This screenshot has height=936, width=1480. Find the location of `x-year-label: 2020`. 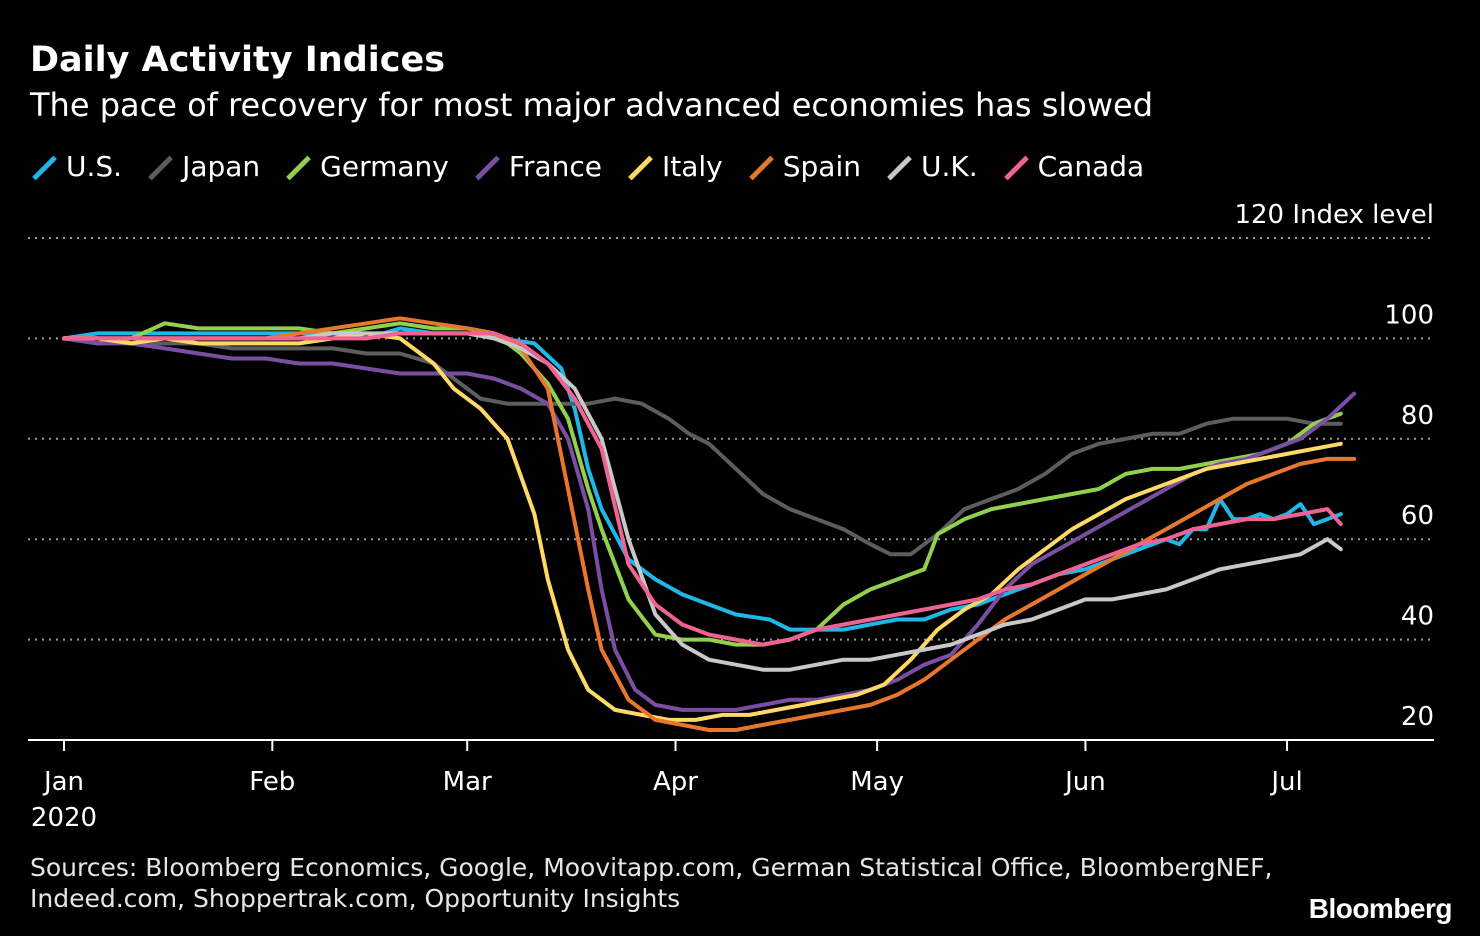

x-year-label: 2020 is located at coordinates (64, 818).